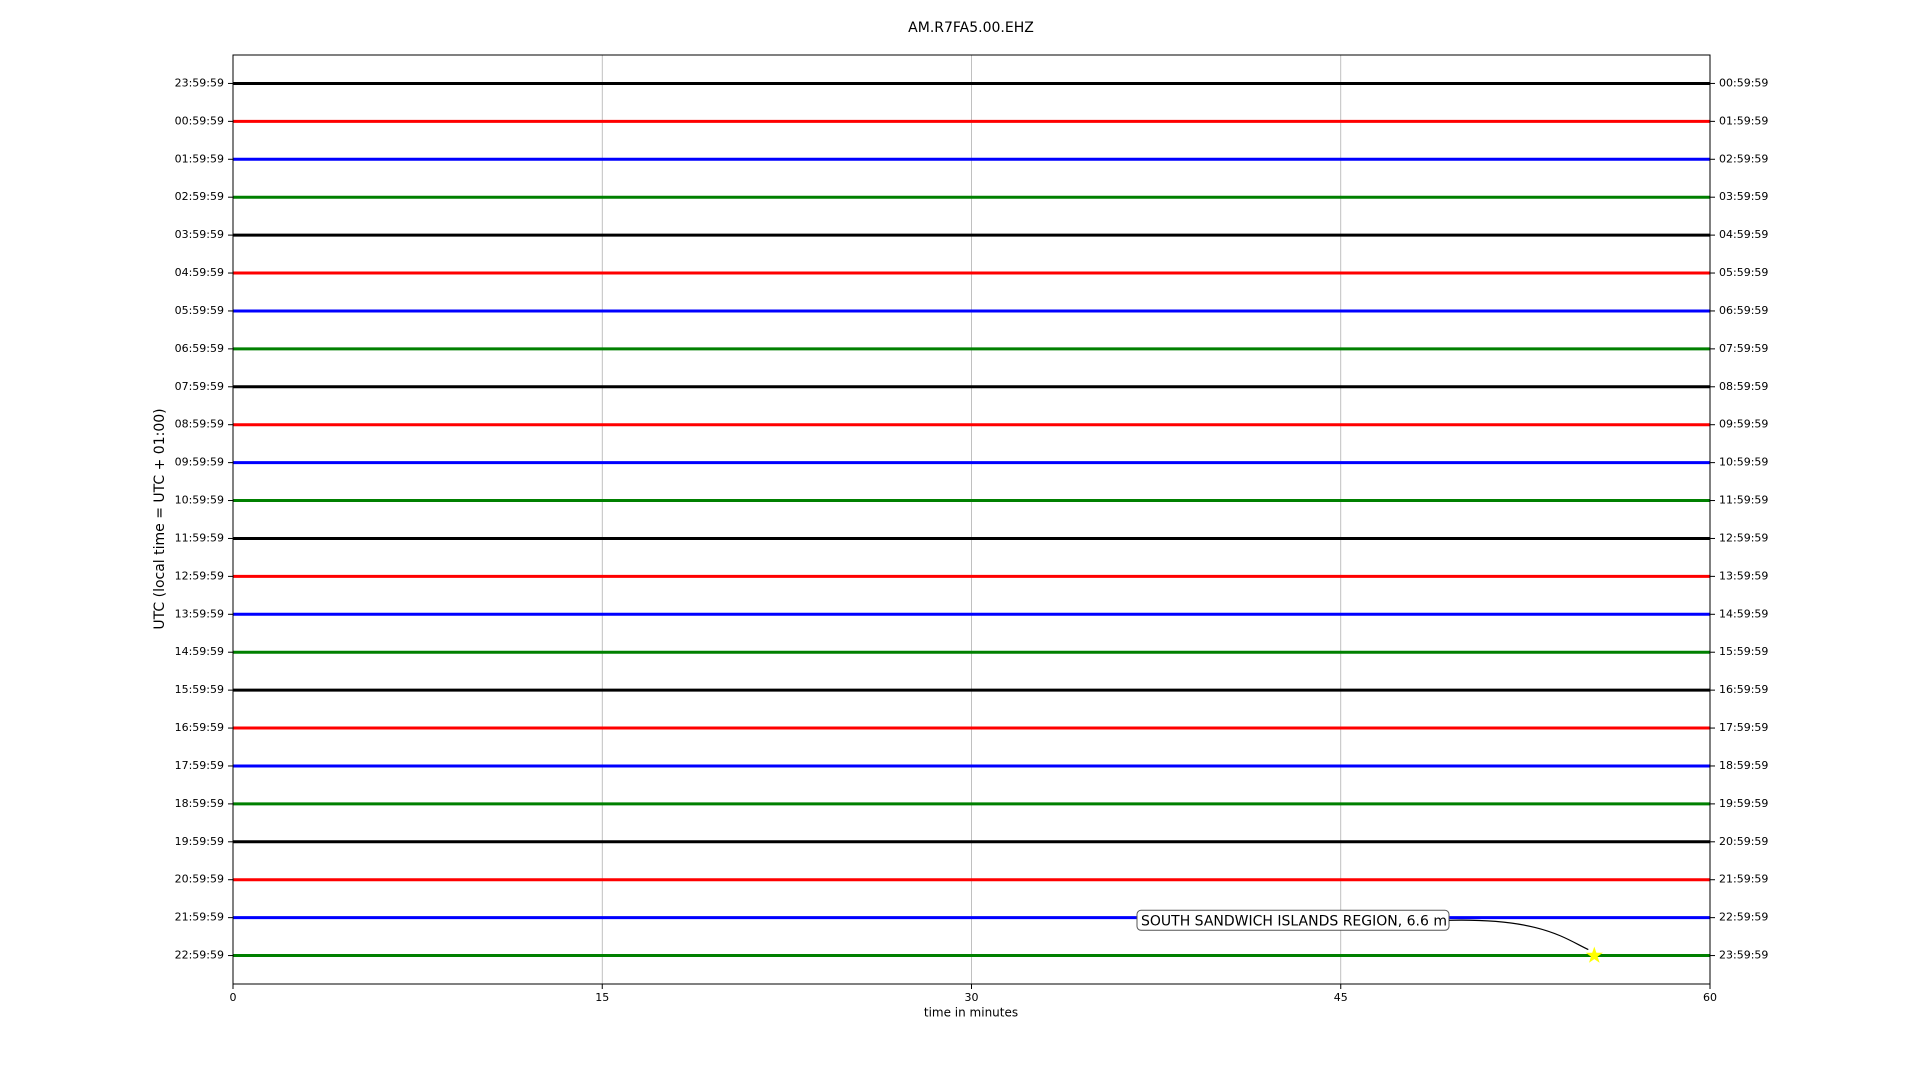 Image resolution: width=1920 pixels, height=1080 pixels. I want to click on y2-tick-label: 06:59:59, so click(1743, 310).